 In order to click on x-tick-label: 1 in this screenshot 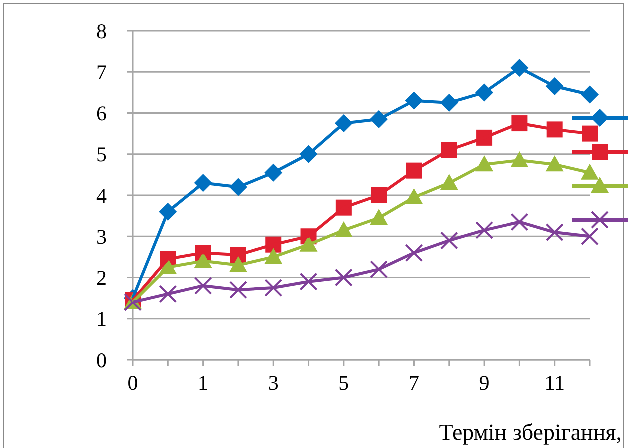, I will do `click(203, 383)`.